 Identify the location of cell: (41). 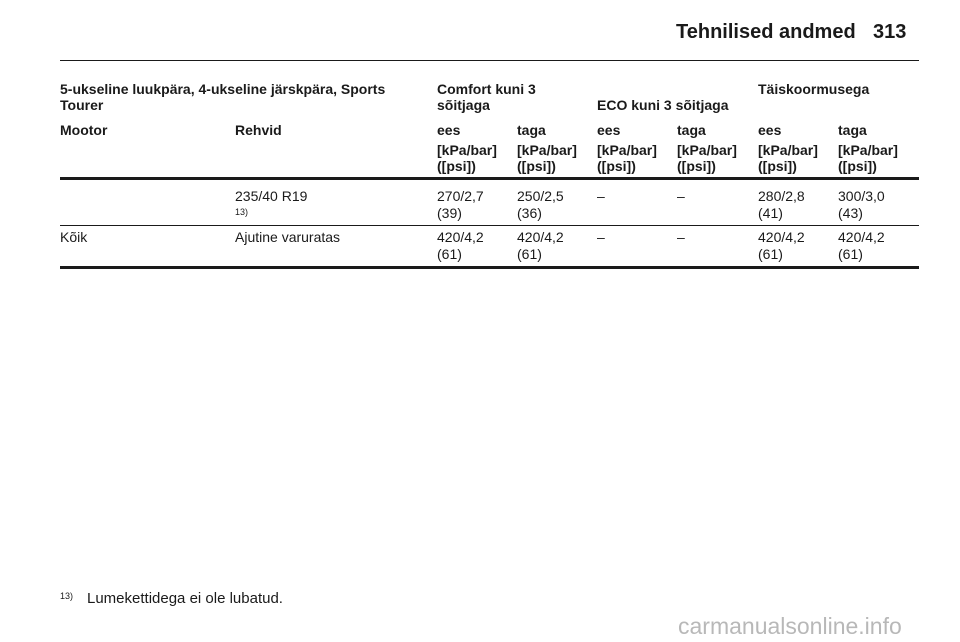
(770, 213).